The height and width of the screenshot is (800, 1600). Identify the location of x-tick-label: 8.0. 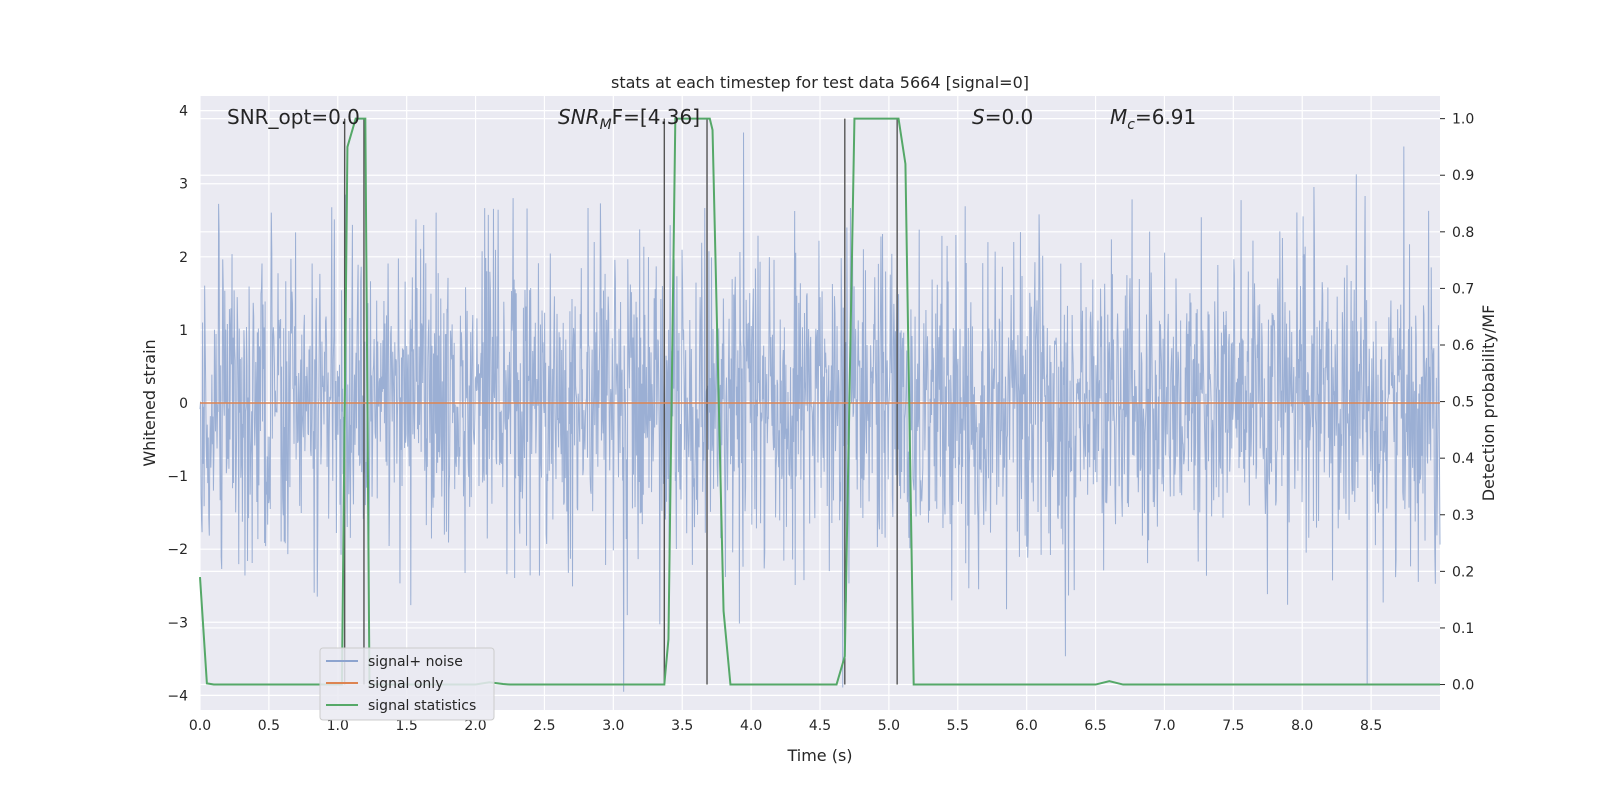
(1302, 726).